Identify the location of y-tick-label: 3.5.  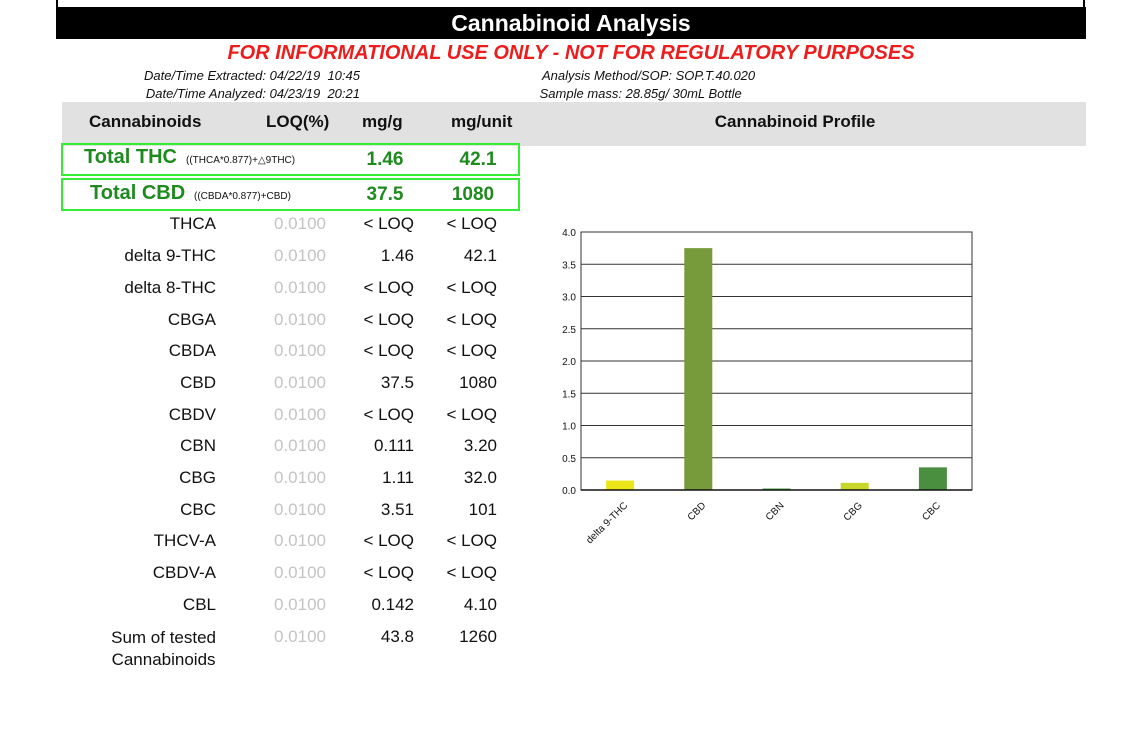
(569, 265).